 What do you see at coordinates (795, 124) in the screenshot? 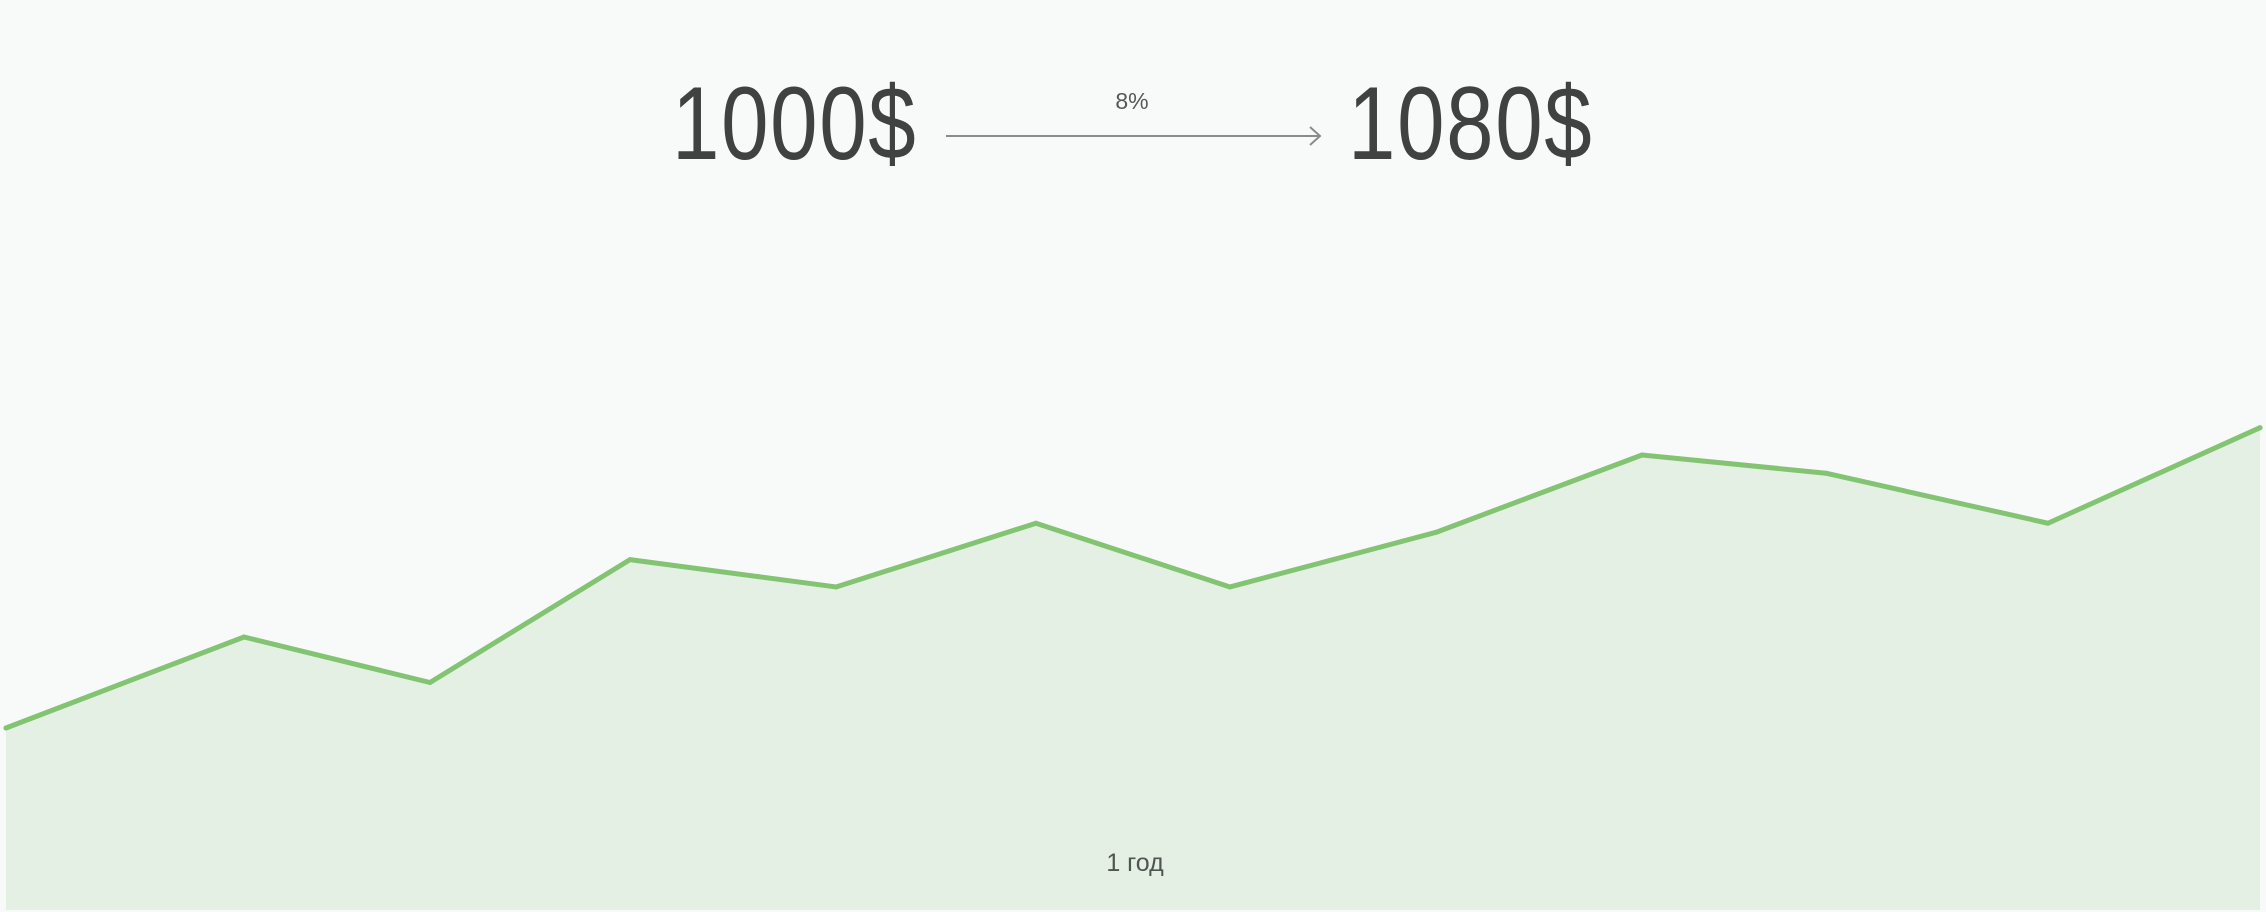
I see `start-amount: 1000$` at bounding box center [795, 124].